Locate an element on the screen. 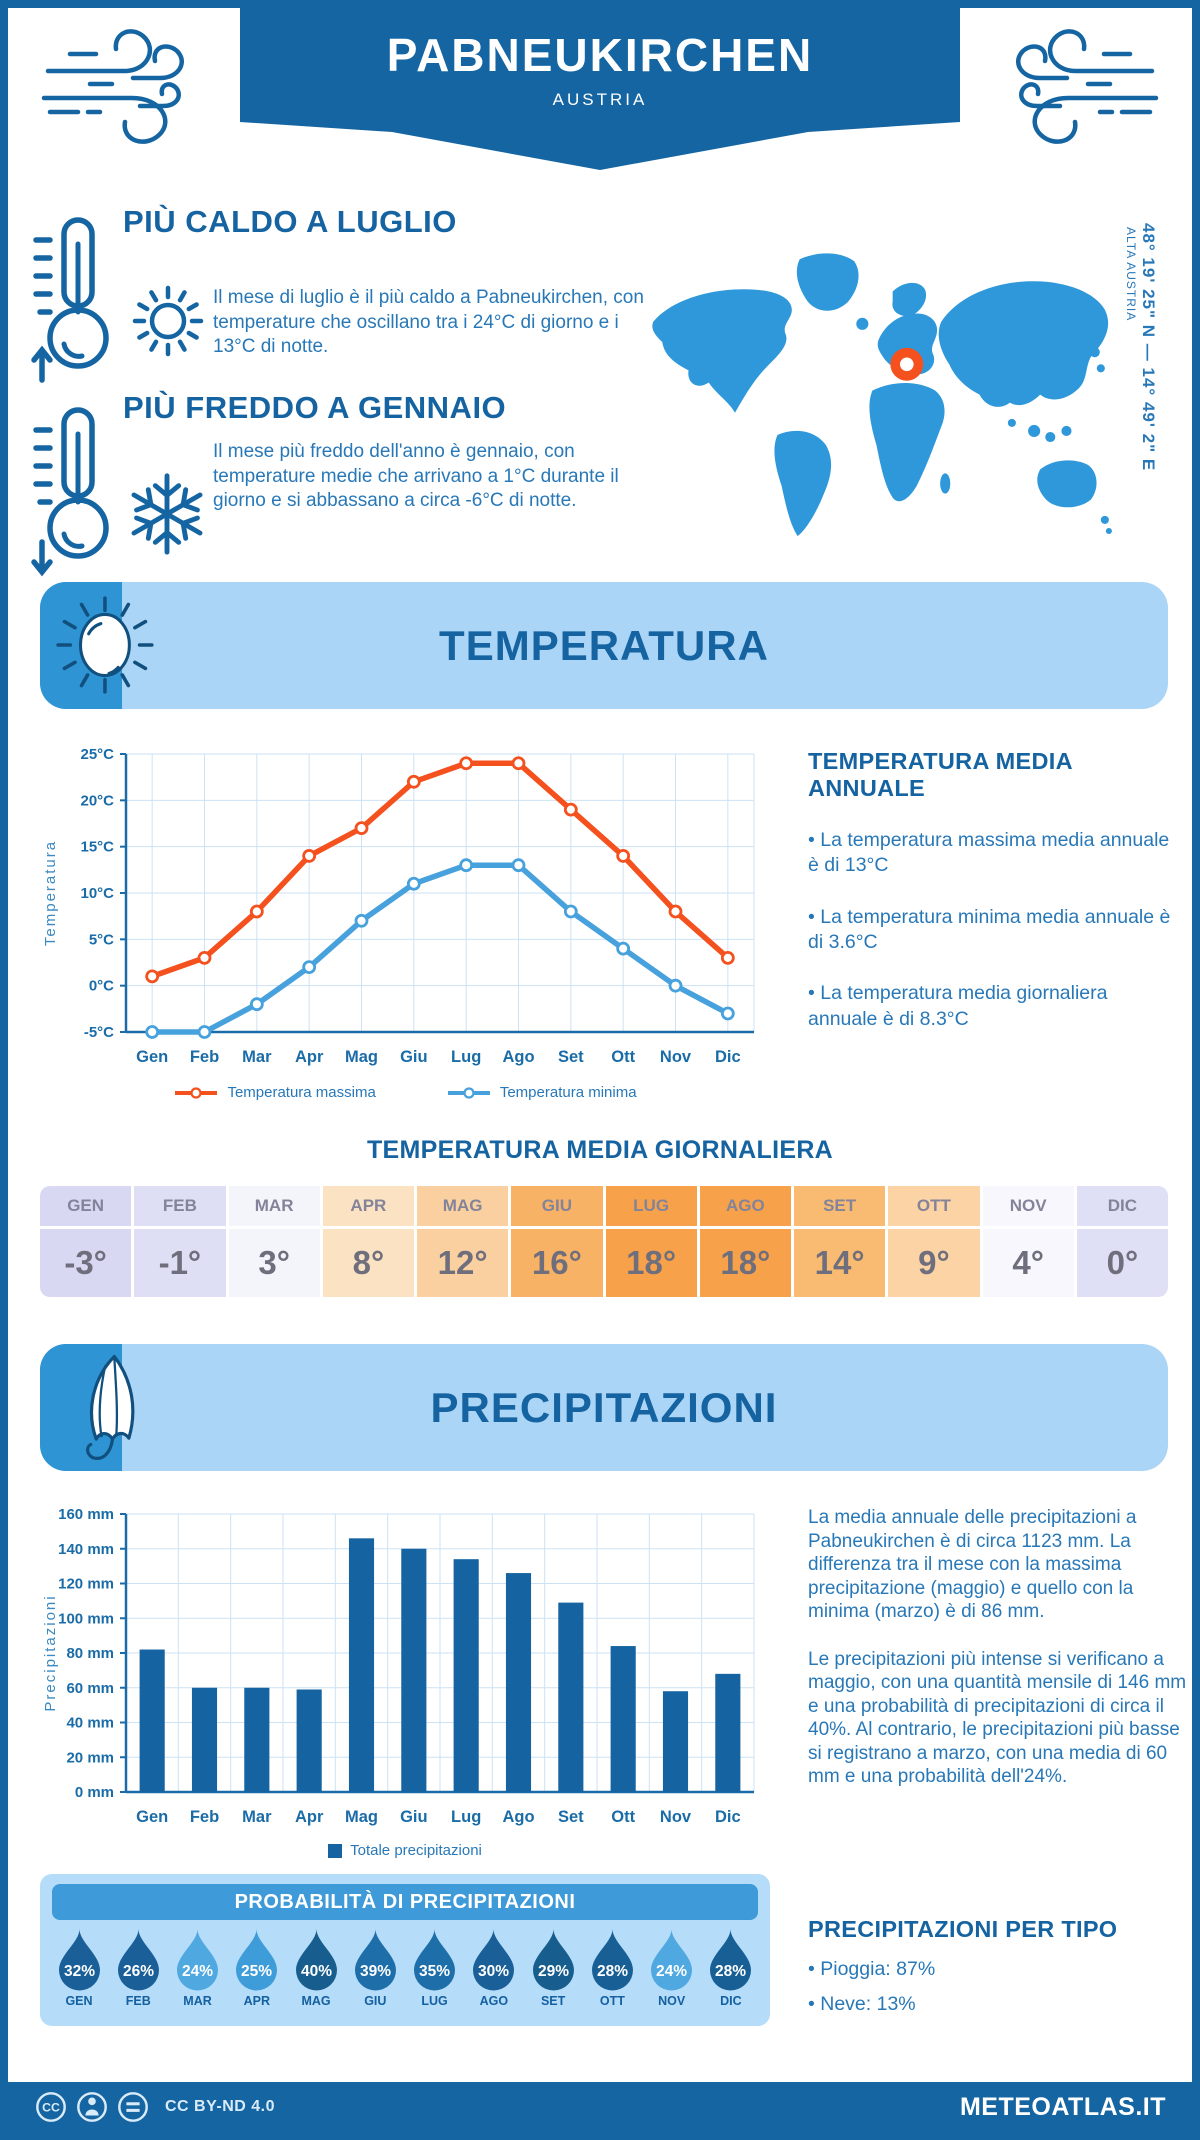 This screenshot has width=1200, height=2140. droplet-icon: 32% is located at coordinates (79, 1960).